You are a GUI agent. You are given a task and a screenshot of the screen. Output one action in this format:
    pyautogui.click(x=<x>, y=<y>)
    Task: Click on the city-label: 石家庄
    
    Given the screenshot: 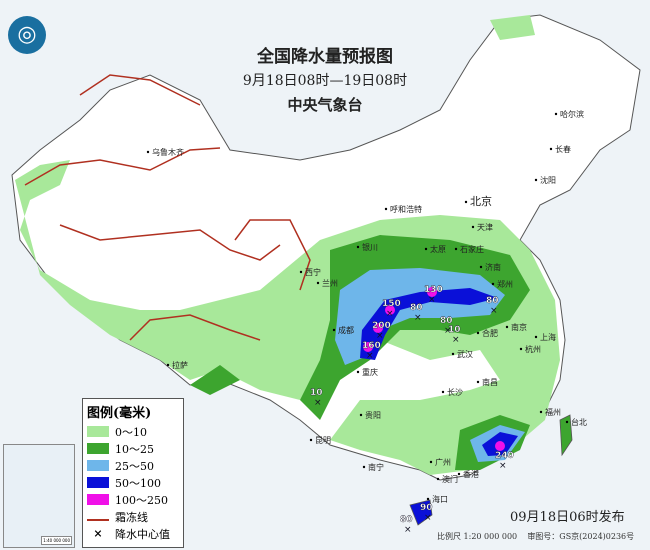 What is the action you would take?
    pyautogui.click(x=472, y=249)
    